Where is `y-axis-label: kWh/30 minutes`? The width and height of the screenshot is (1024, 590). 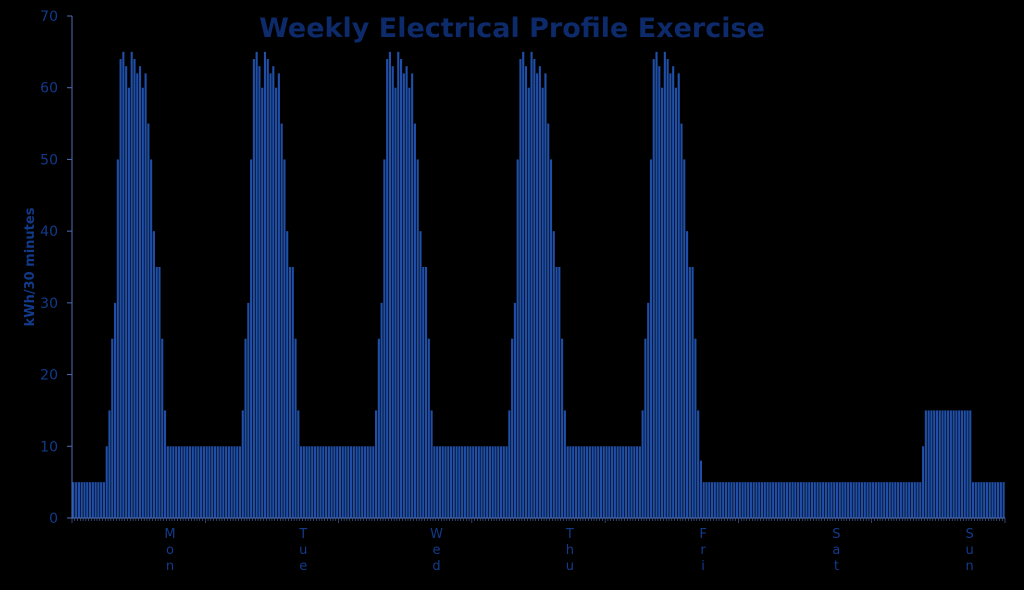
y-axis-label: kWh/30 minutes is located at coordinates (30, 266).